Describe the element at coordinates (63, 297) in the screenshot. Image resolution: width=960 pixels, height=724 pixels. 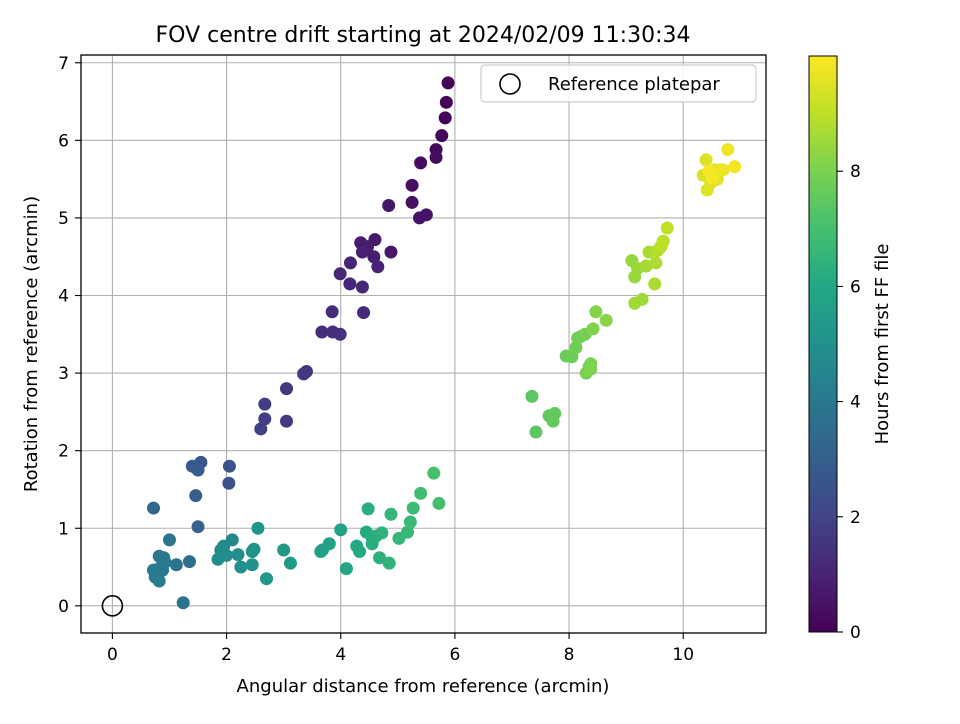
I see `y-tick-label: 4` at that location.